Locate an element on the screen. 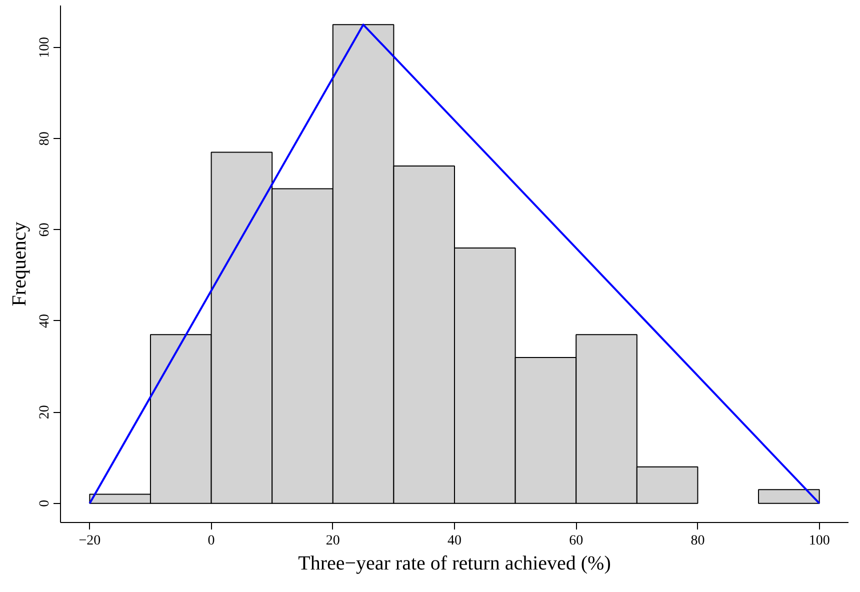 The image size is (860, 592). y-tick-label: 100 is located at coordinates (45, 47).